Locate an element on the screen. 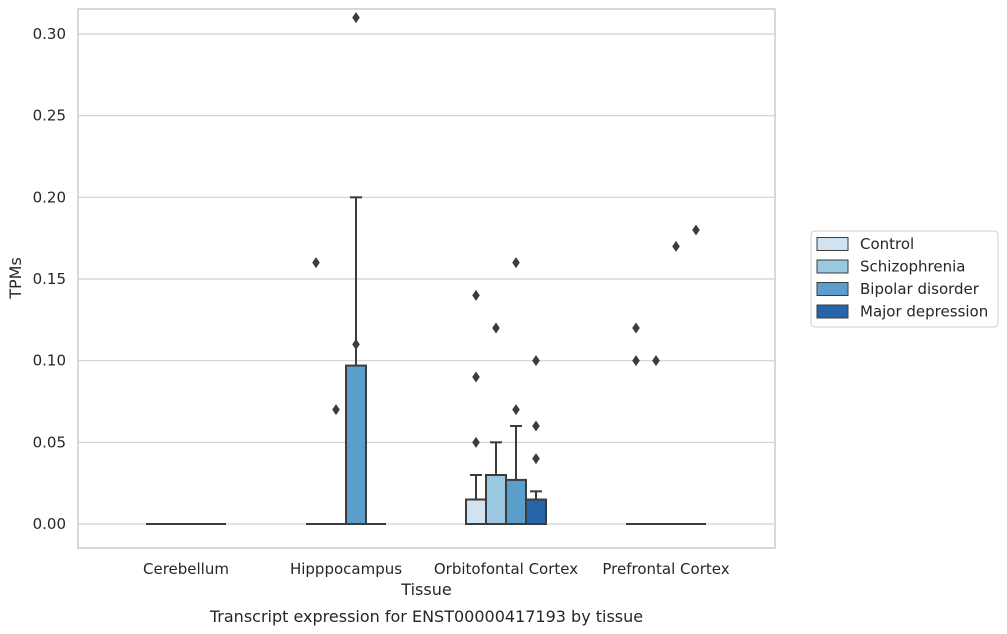  legend-label: Major depression is located at coordinates (924, 312).